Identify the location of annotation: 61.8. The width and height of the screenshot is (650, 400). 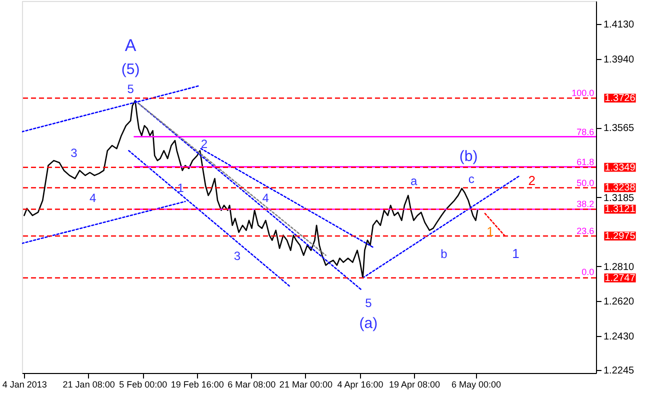
(585, 162).